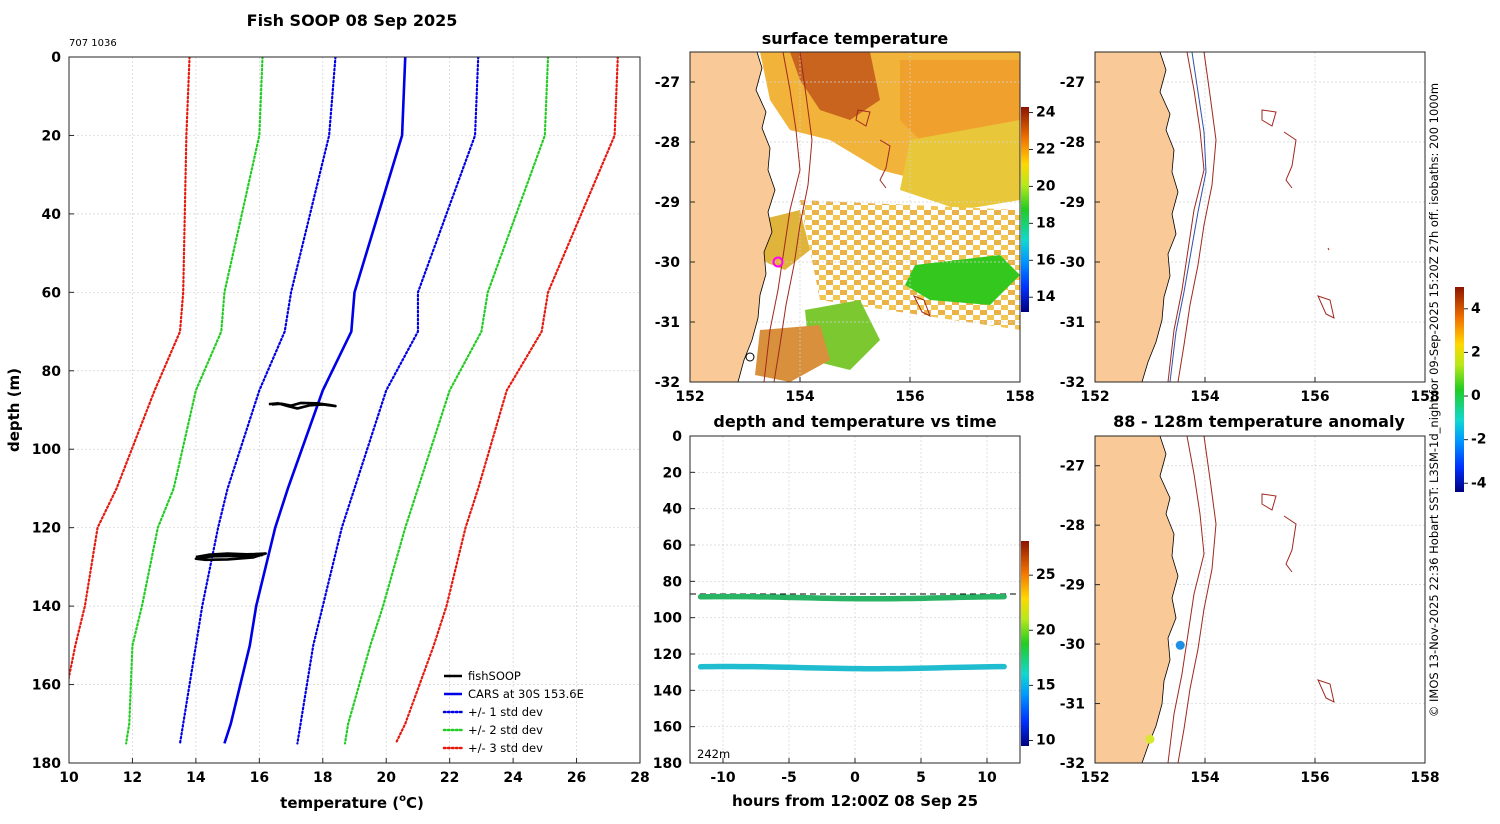 This screenshot has width=1500, height=824. Describe the element at coordinates (93, 43) in the screenshot. I see `profile-corner-label: 707 1036` at that location.